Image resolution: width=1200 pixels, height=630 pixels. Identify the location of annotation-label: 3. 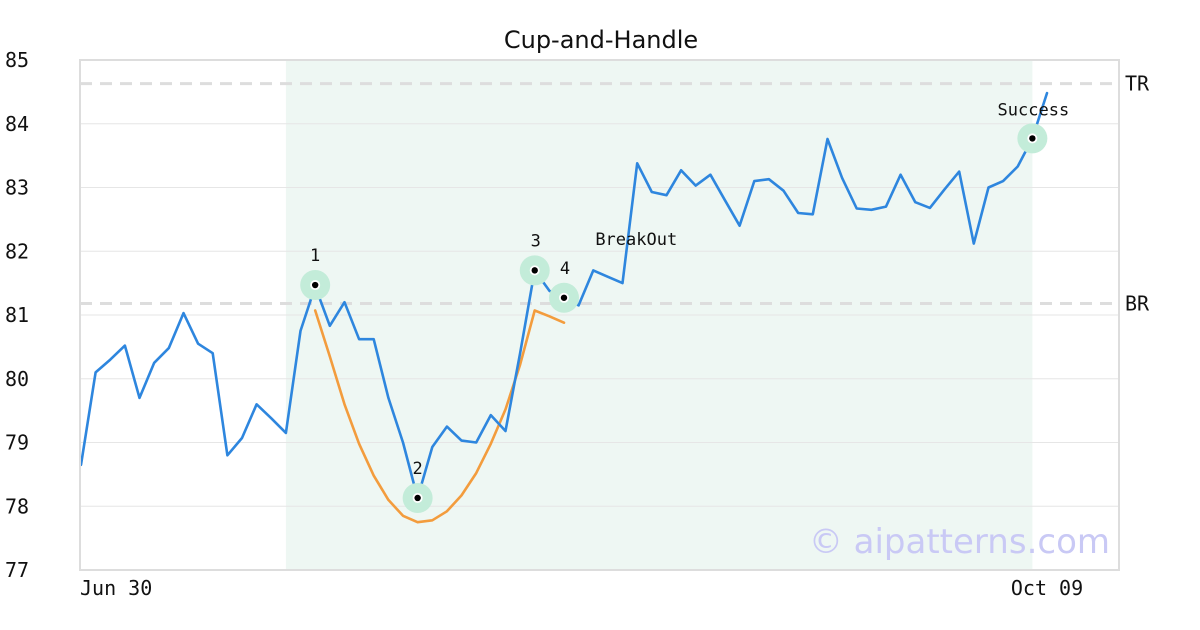
(536, 241).